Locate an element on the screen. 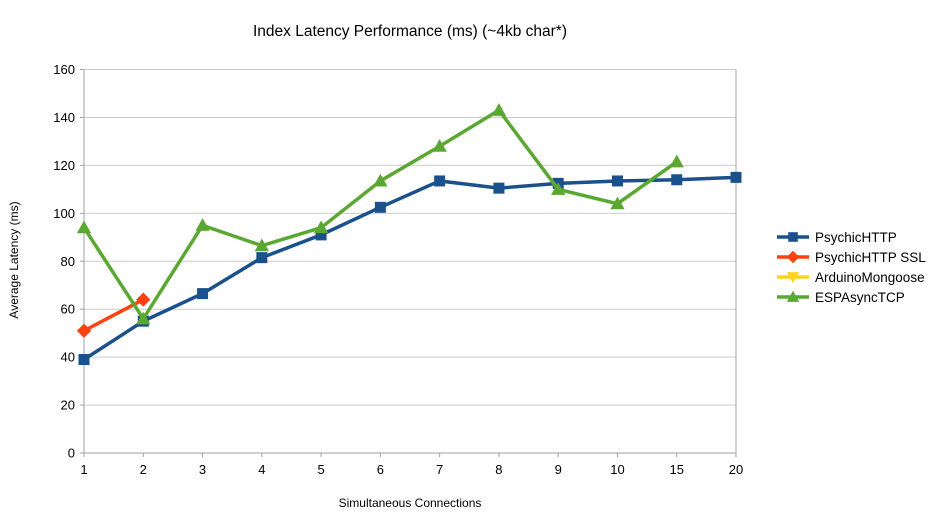 Image resolution: width=943 pixels, height=530 pixels. legend-item: PsychicHTTP SSL is located at coordinates (851, 257).